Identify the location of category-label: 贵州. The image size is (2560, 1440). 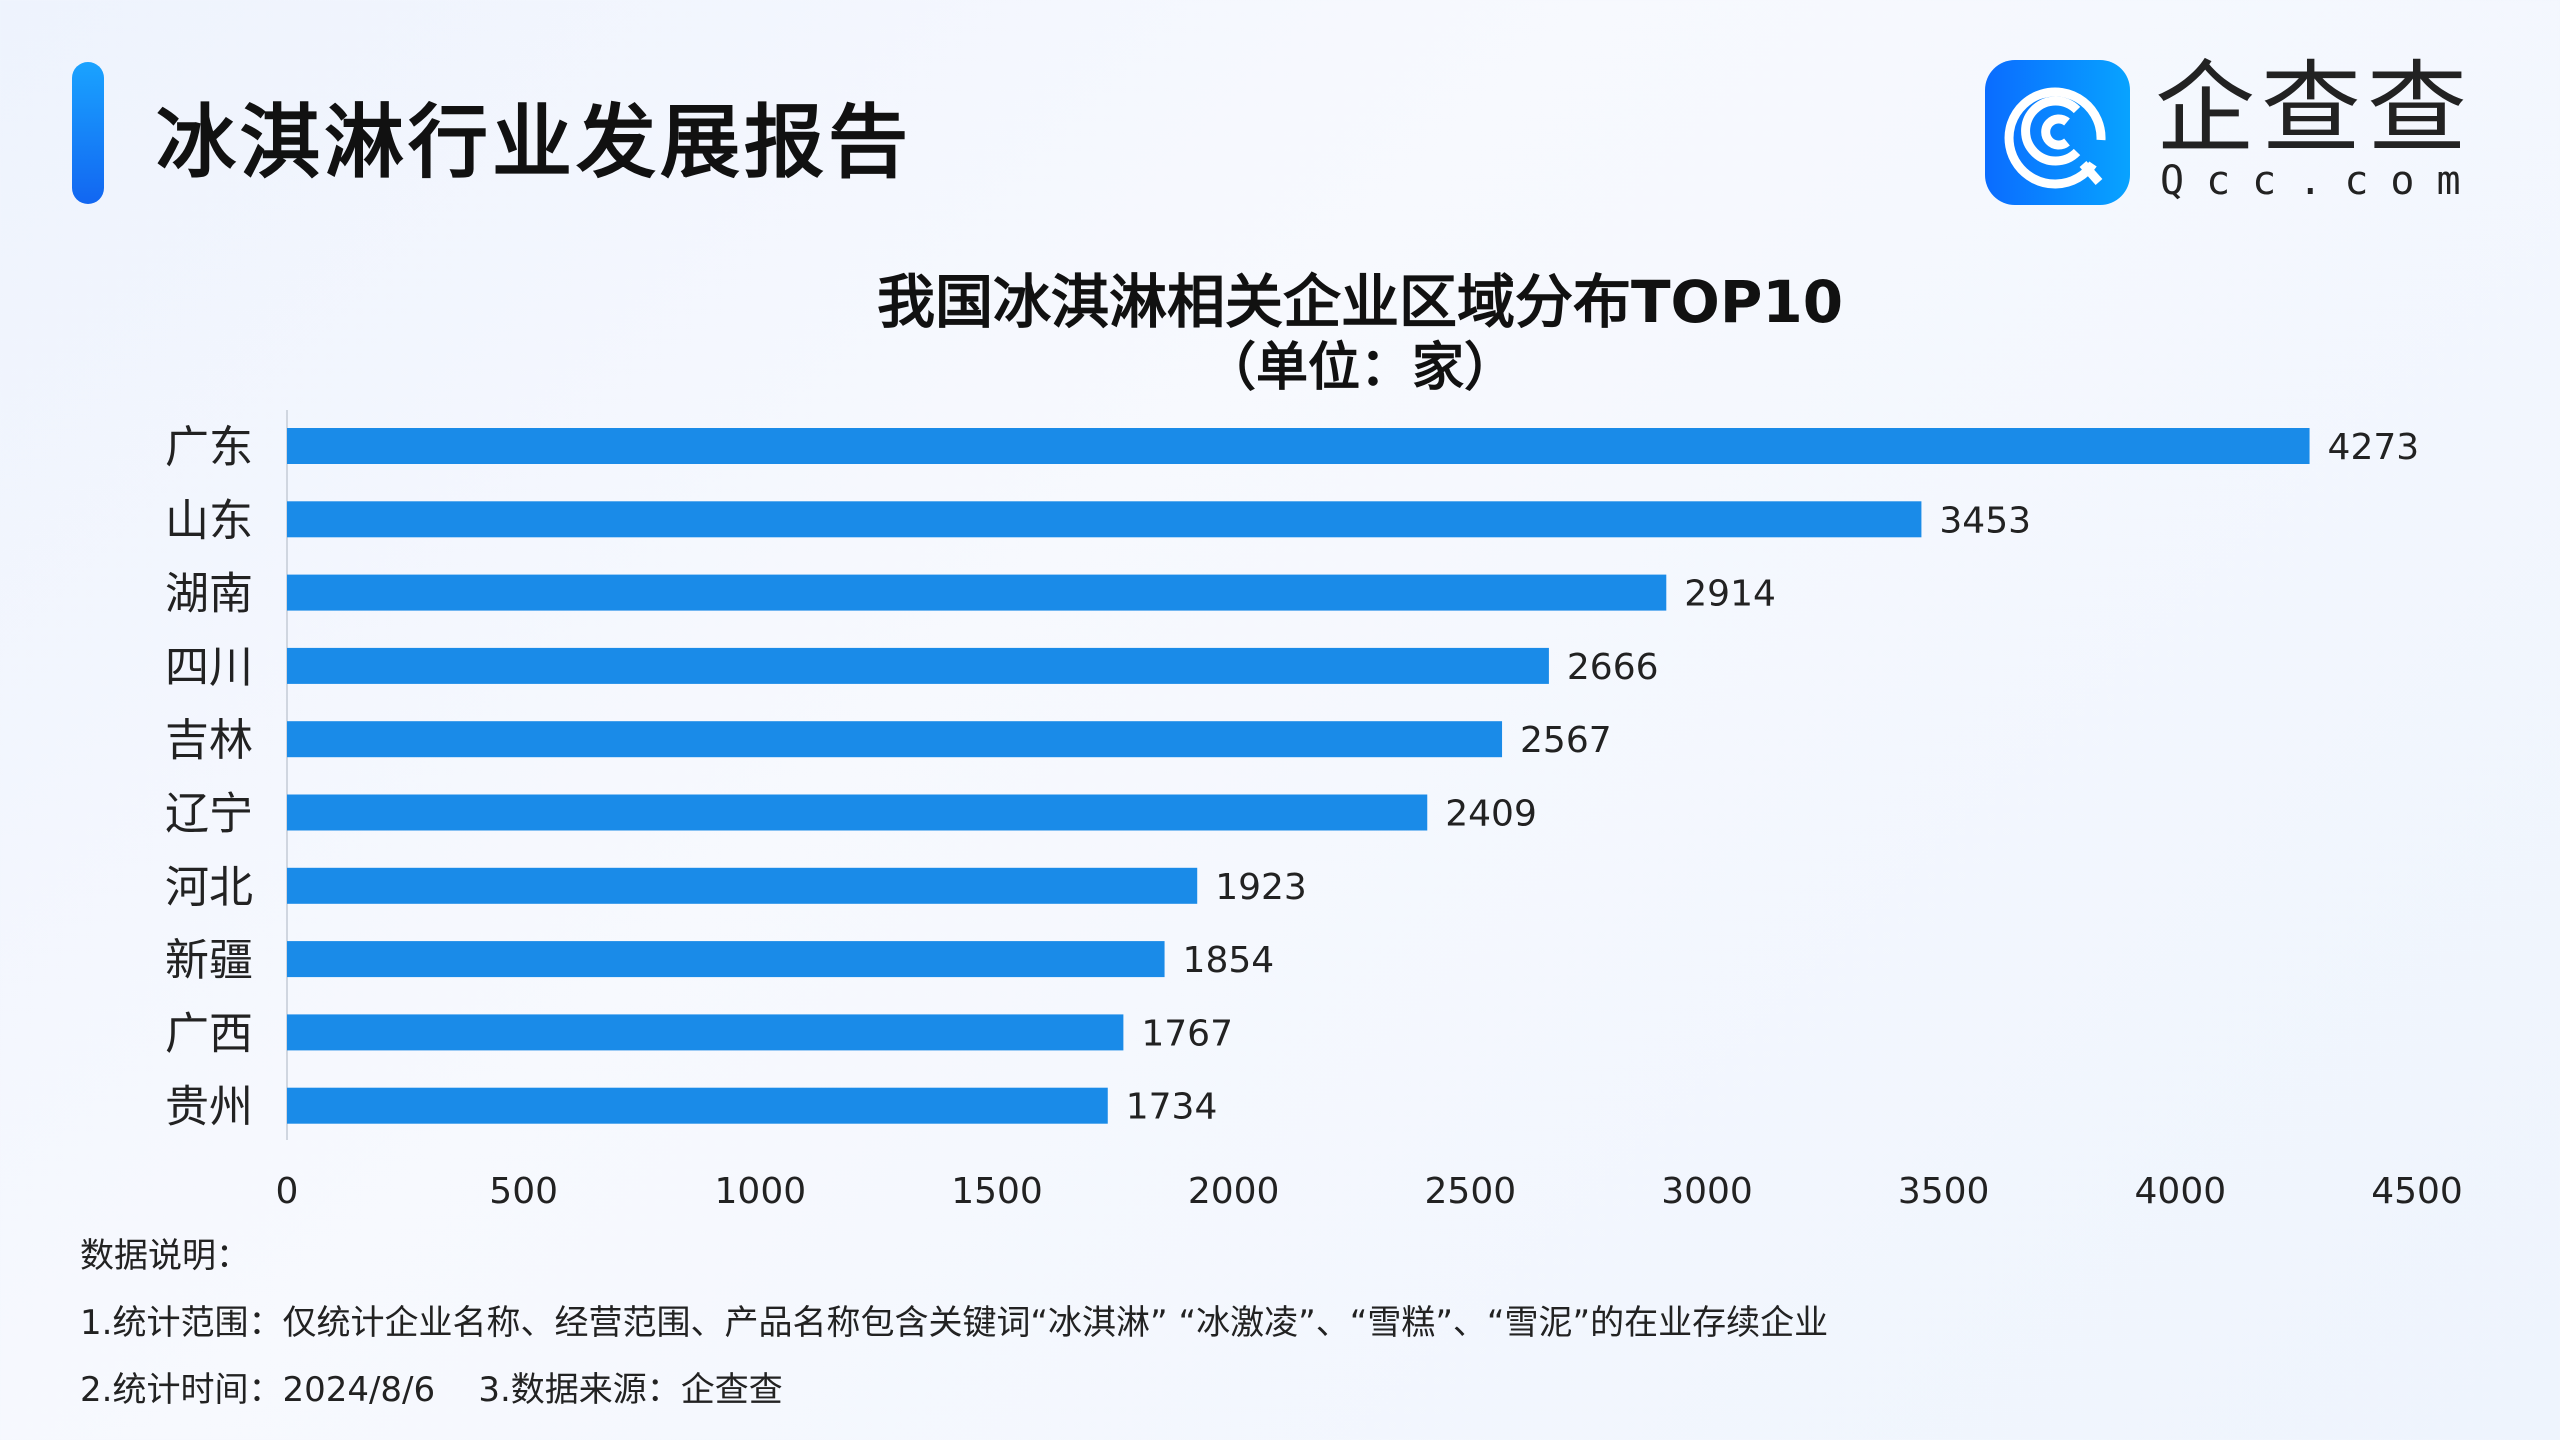
(209, 1107).